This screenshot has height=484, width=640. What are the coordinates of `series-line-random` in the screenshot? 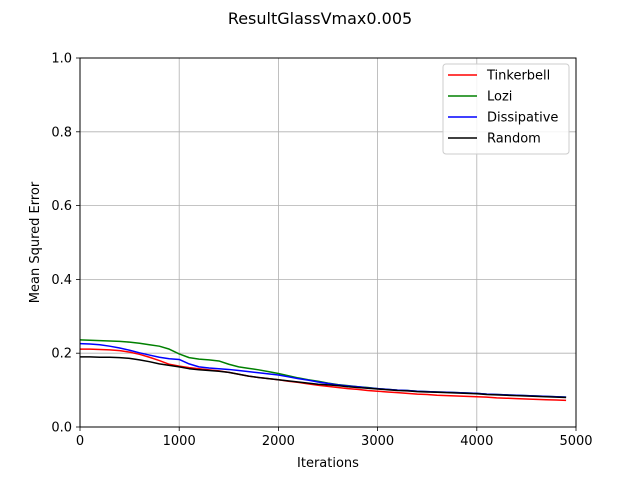 It's located at (323, 377).